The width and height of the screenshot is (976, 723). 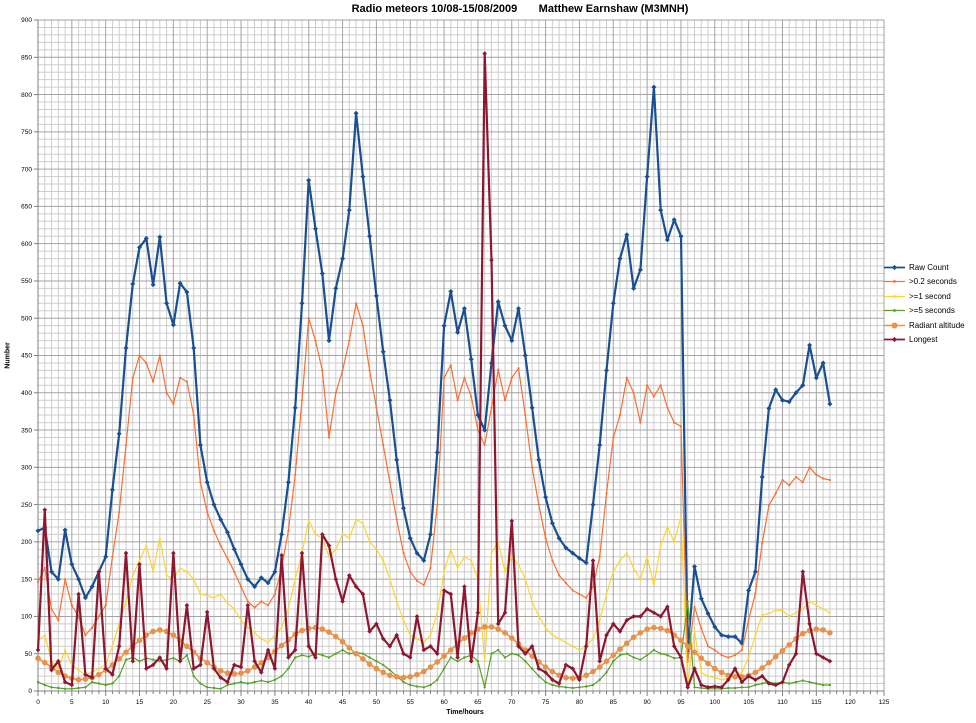 What do you see at coordinates (8, 355) in the screenshot?
I see `y-axis-title: Number` at bounding box center [8, 355].